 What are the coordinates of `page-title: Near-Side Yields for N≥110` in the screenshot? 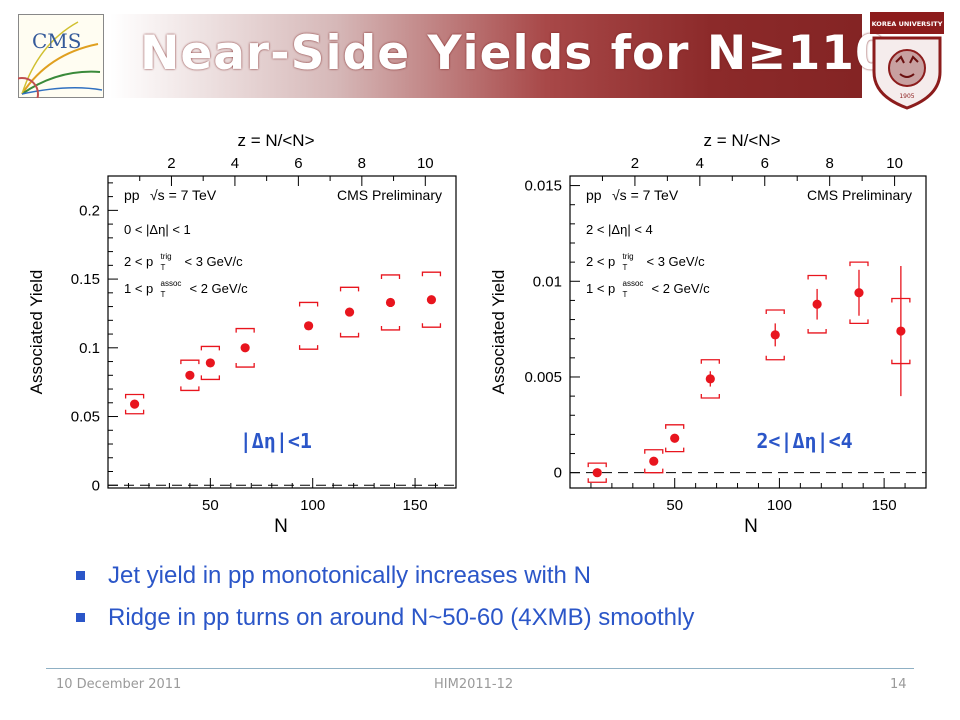 It's located at (514, 53).